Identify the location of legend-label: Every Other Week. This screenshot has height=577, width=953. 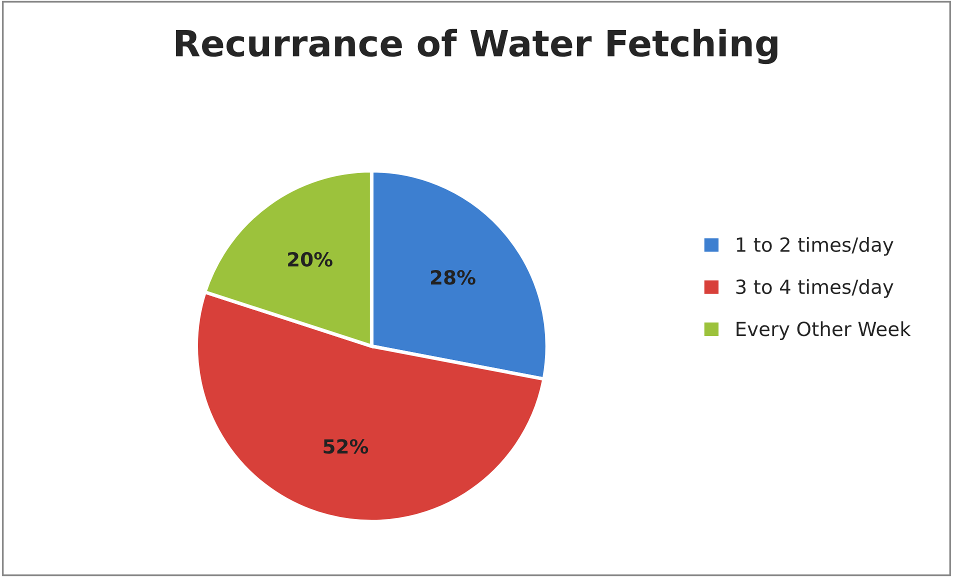
(823, 330).